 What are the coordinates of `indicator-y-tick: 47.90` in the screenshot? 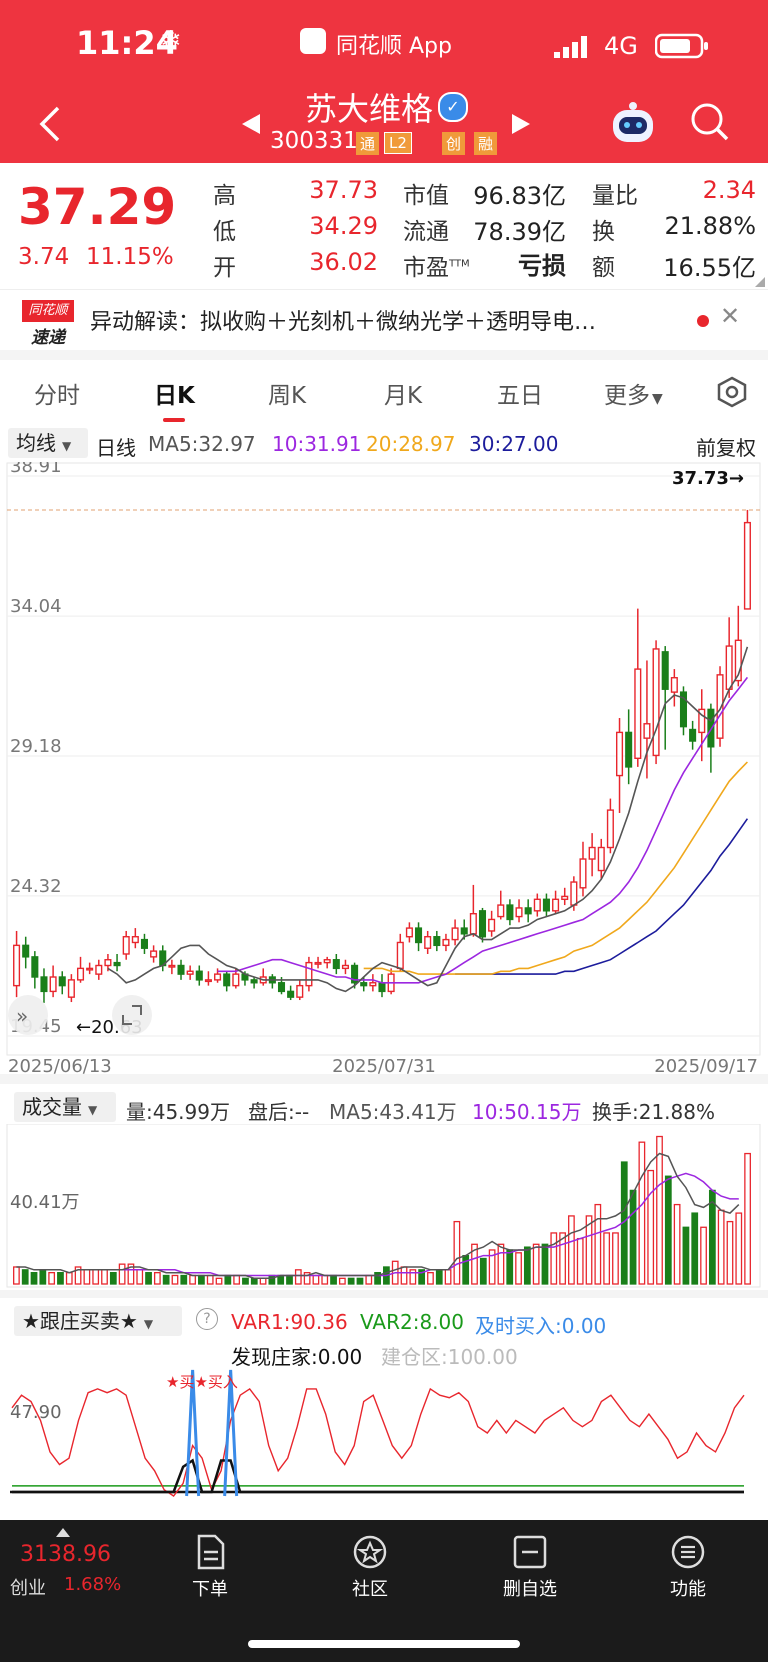 It's located at (36, 1412).